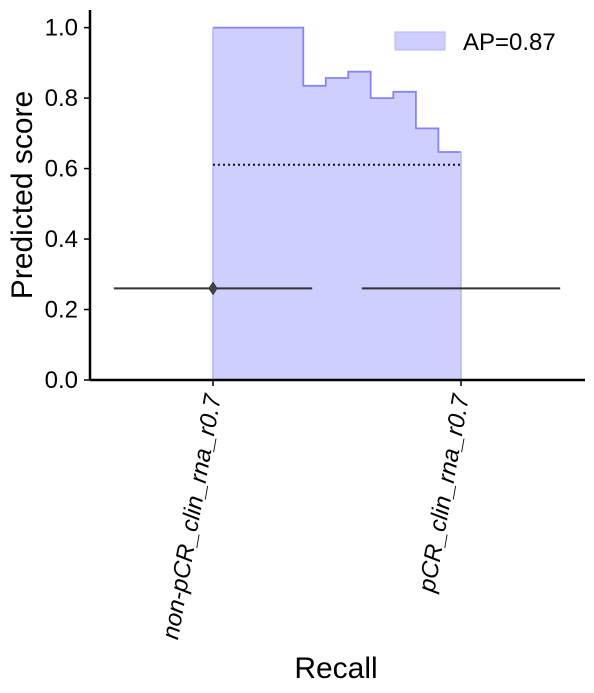 The height and width of the screenshot is (693, 594). I want to click on x-axis-title: Recall, so click(335, 668).